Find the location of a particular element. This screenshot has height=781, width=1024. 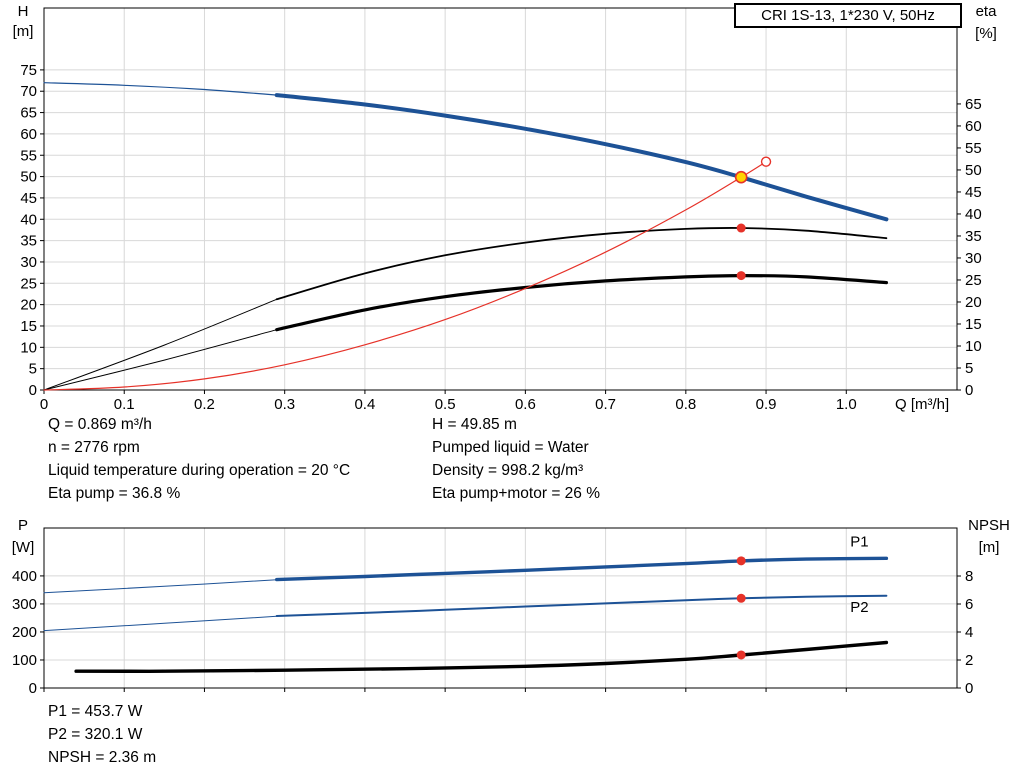

annotation-eta-pump-motor: Eta pump+motor = 26 % is located at coordinates (516, 493).